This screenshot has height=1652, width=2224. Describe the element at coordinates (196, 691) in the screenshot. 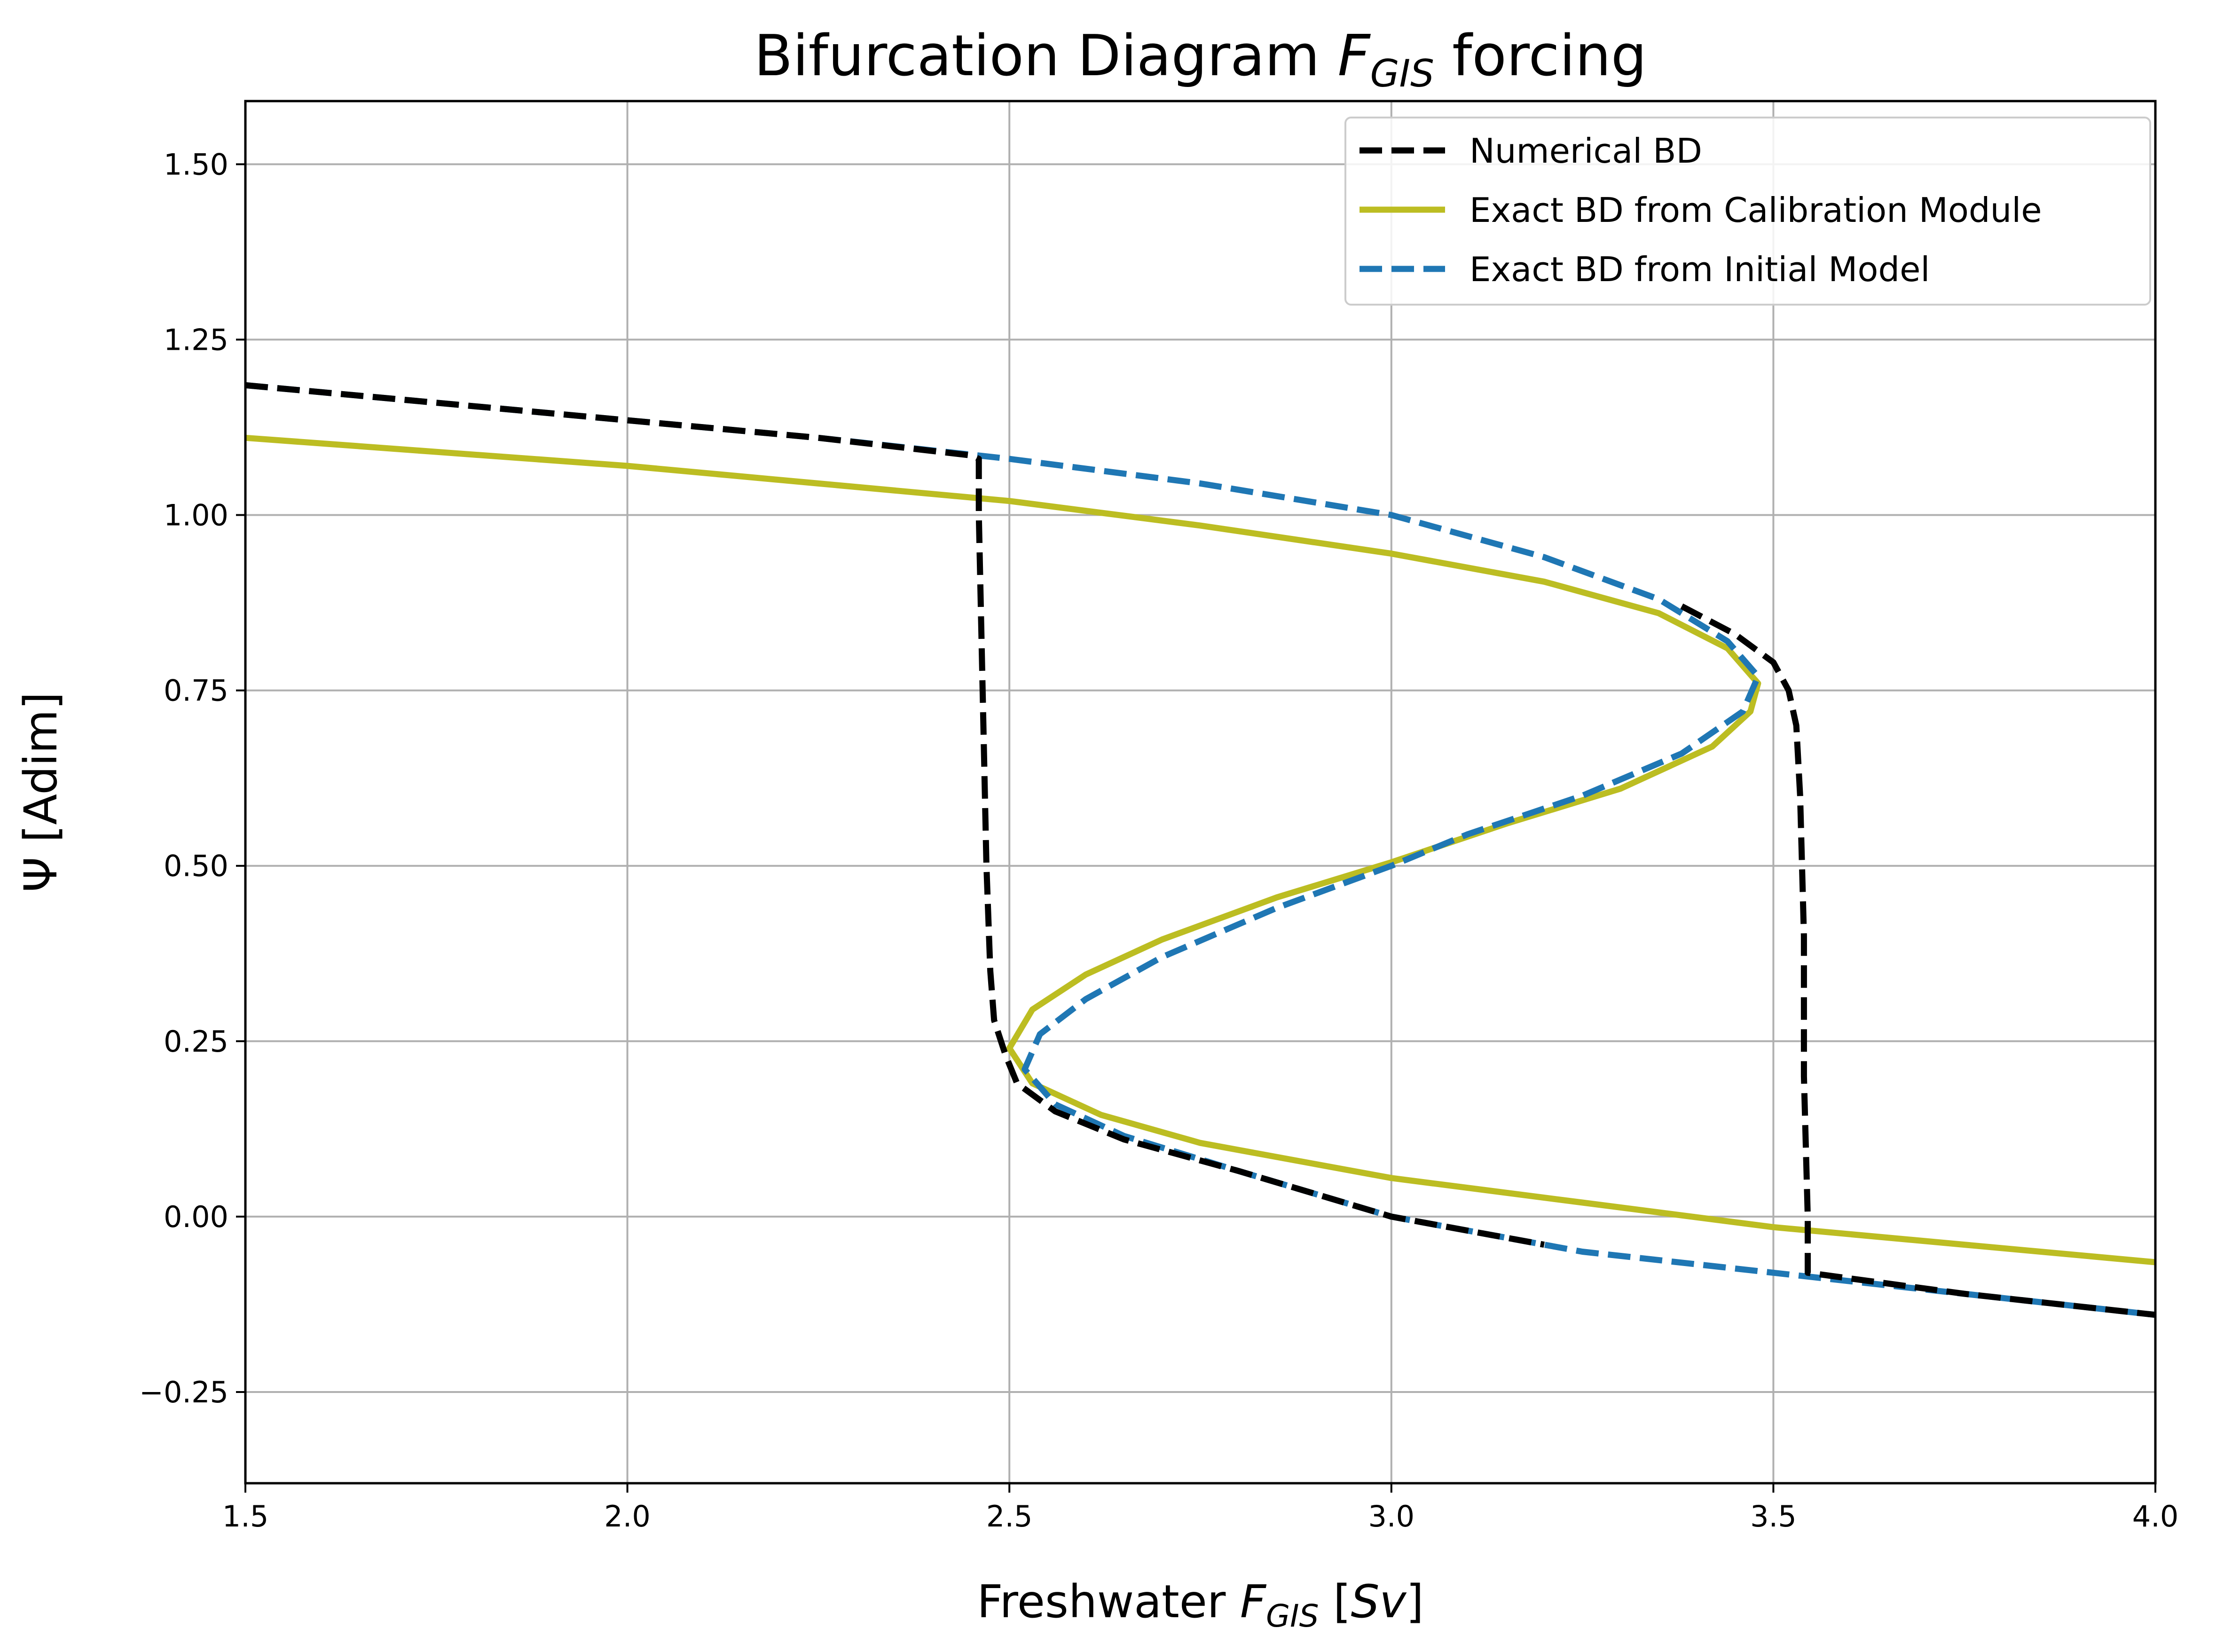

I see `y-tick-label: 0.75` at that location.